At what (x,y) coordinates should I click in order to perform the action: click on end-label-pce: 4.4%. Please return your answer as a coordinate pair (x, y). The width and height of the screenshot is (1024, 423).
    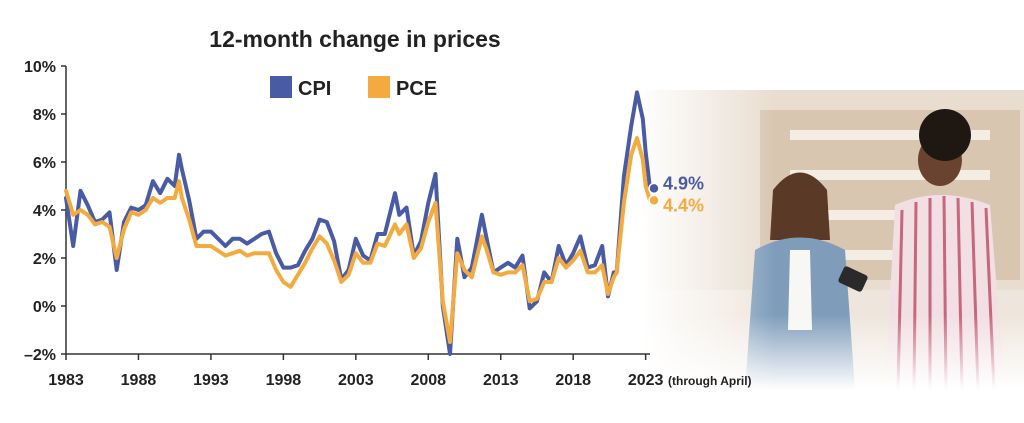
    Looking at the image, I should click on (683, 205).